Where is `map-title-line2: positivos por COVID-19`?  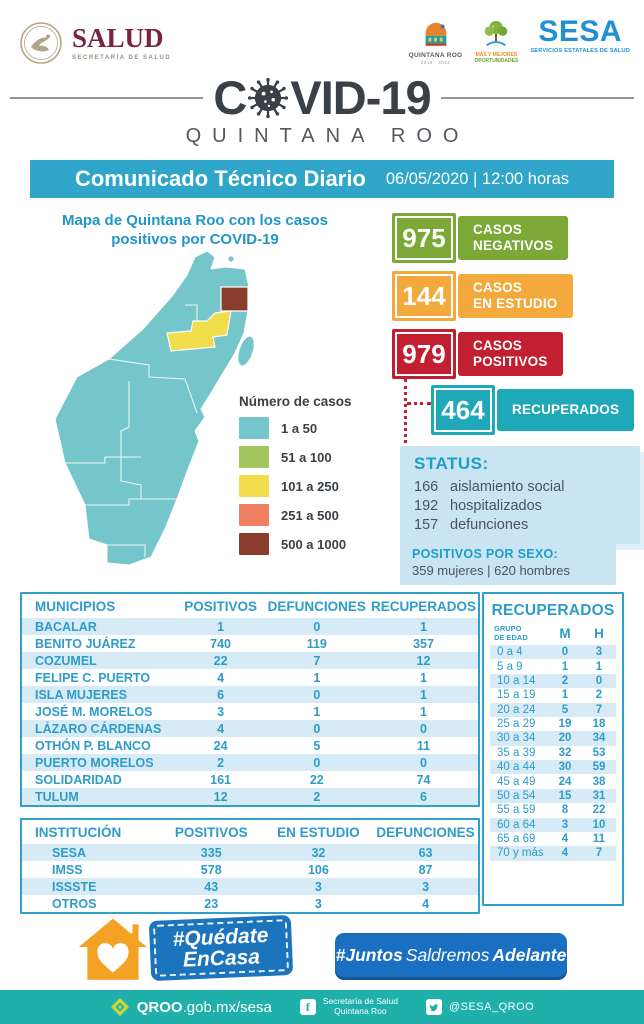 map-title-line2: positivos por COVID-19 is located at coordinates (195, 239).